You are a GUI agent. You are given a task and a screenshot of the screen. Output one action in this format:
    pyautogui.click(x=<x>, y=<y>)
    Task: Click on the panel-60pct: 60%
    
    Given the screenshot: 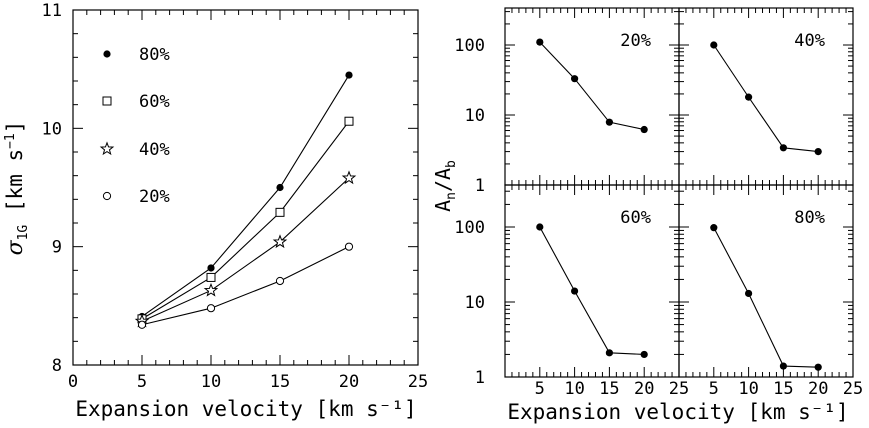 What is the action you would take?
    pyautogui.click(x=592, y=281)
    